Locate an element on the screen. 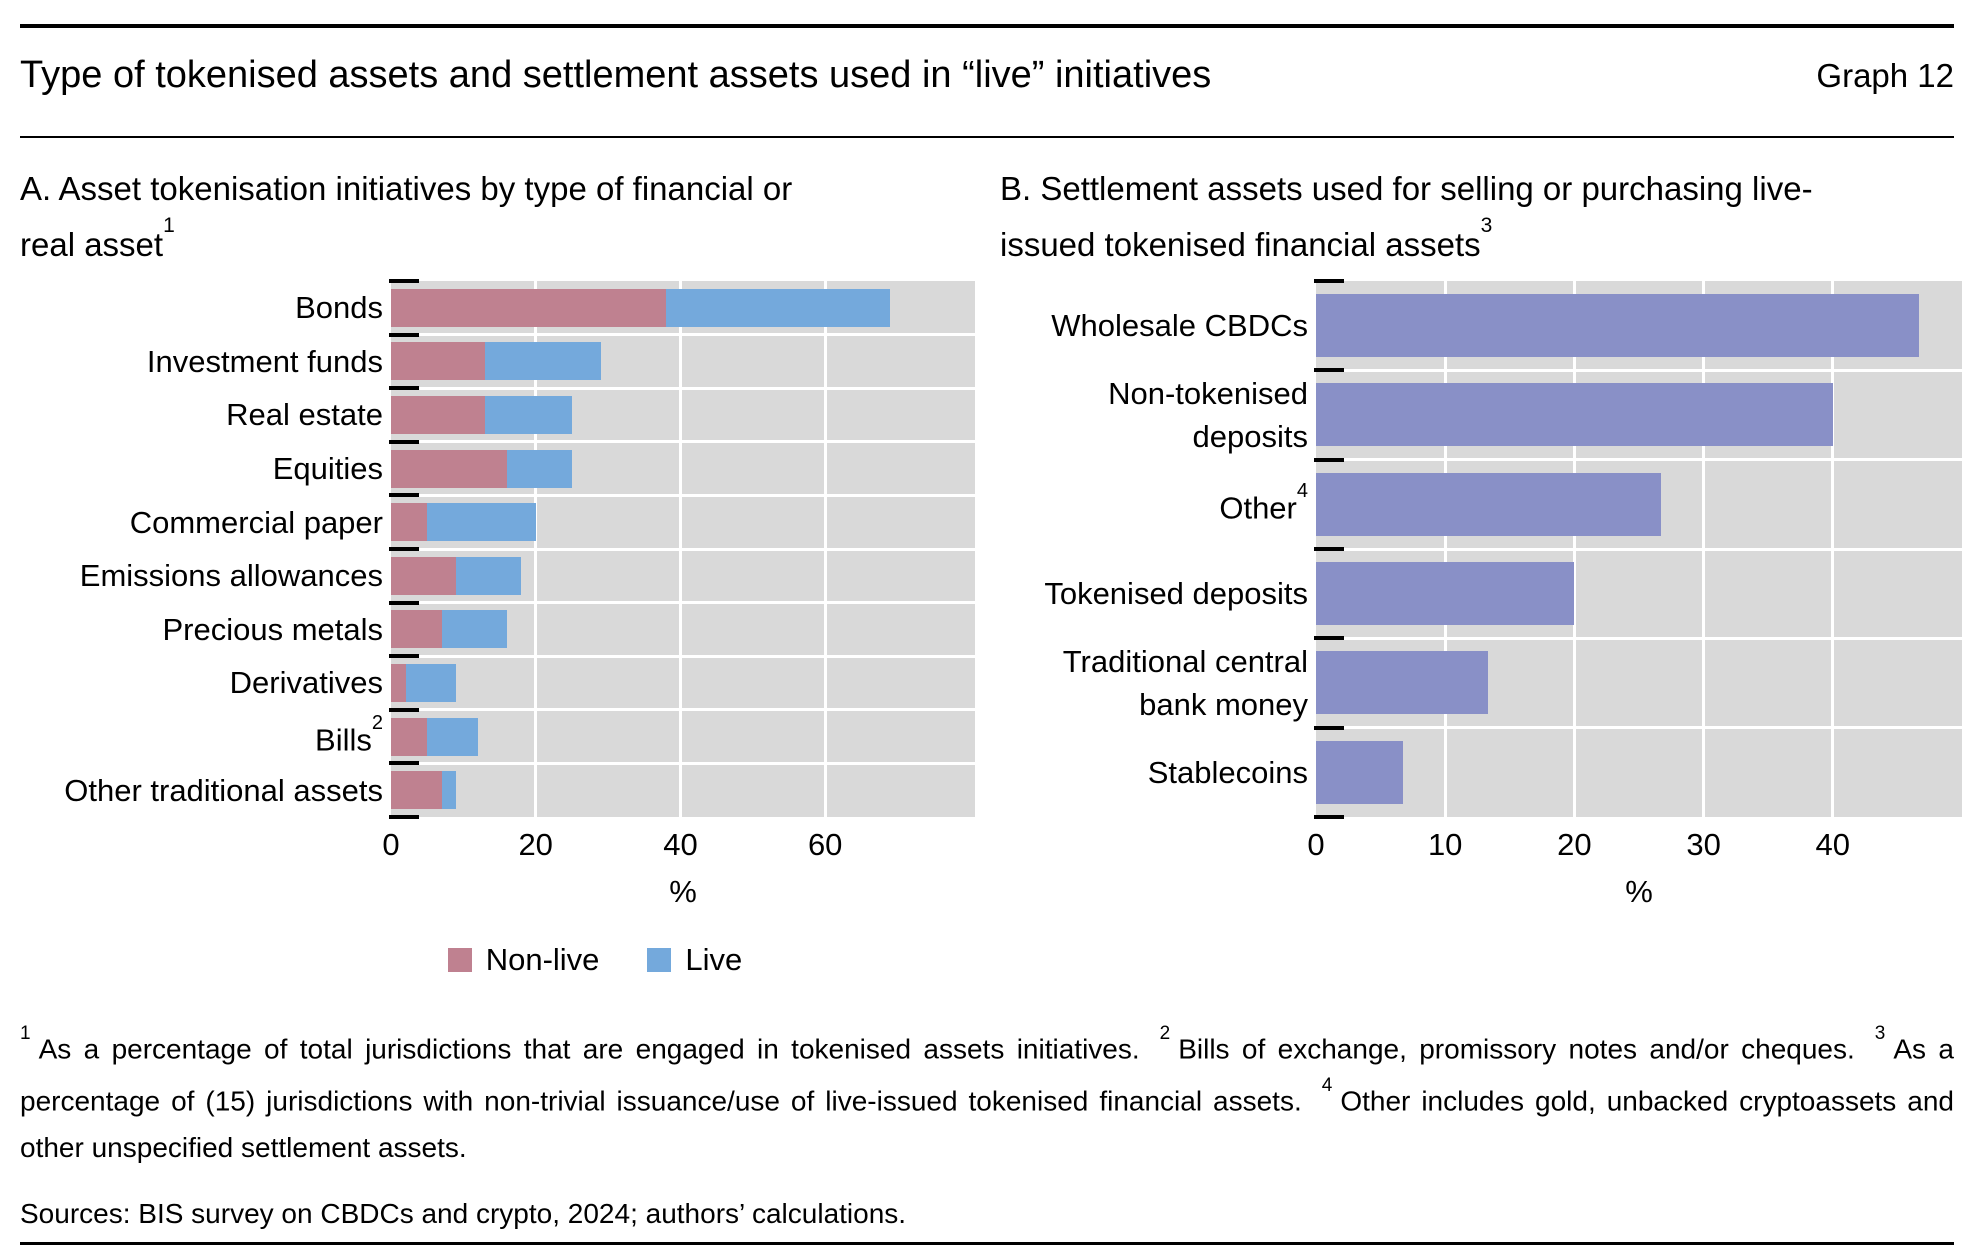  panel-a-heading-line2: real asset is located at coordinates (92, 244).